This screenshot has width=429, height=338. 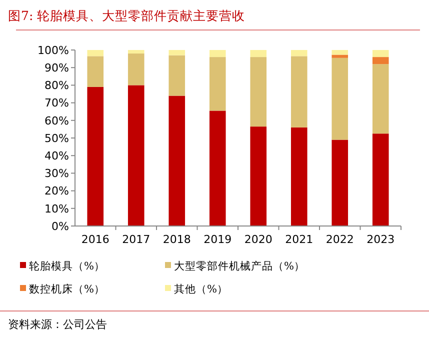 What do you see at coordinates (201, 289) in the screenshot?
I see `legend-label: 其他（%）` at bounding box center [201, 289].